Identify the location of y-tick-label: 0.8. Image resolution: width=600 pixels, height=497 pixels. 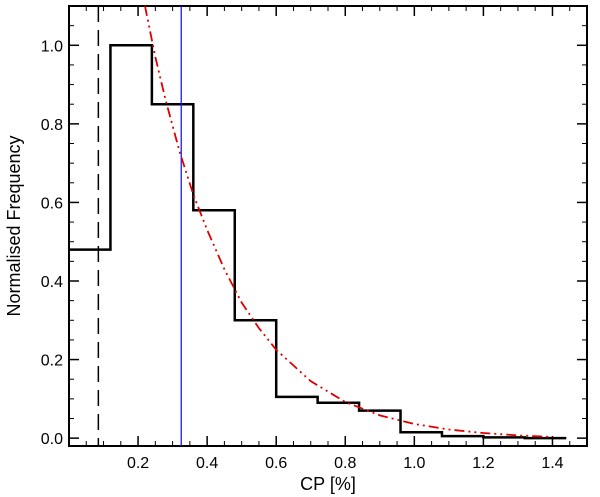
(52, 125).